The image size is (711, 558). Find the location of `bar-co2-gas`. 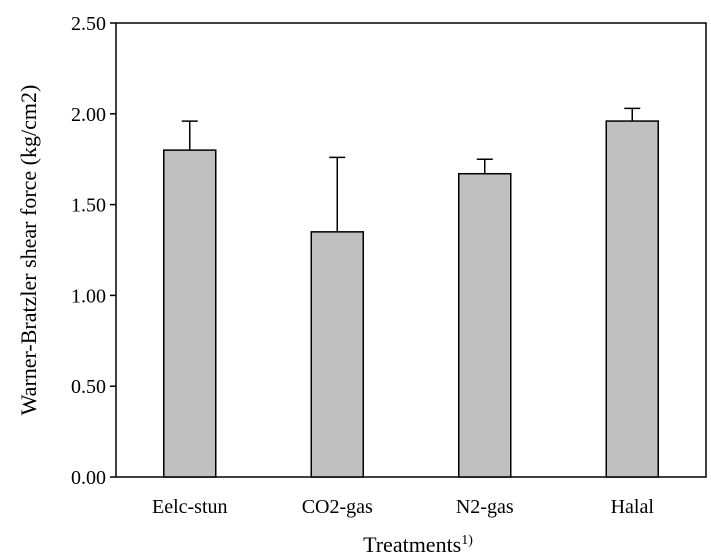

bar-co2-gas is located at coordinates (337, 354).